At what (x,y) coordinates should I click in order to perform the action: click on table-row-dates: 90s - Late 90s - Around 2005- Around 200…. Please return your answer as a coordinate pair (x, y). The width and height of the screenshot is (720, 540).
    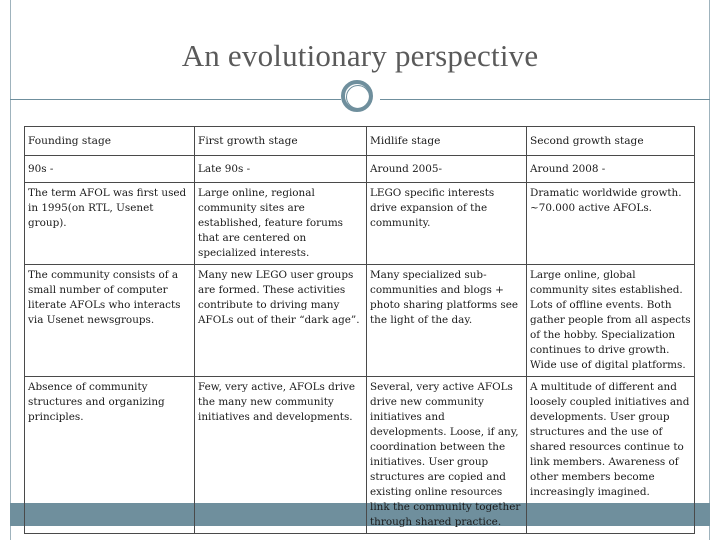
    Looking at the image, I should click on (359, 169).